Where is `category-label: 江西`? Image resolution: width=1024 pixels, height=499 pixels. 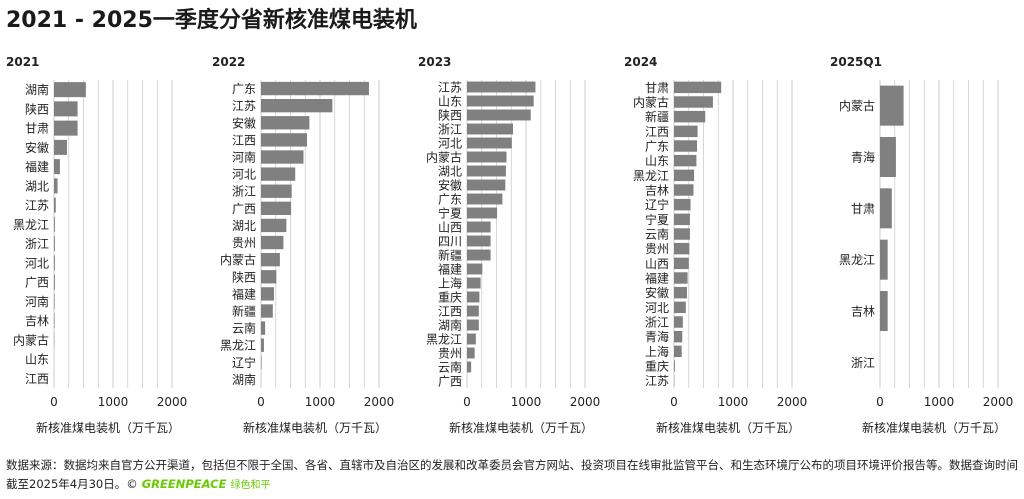 category-label: 江西 is located at coordinates (450, 312).